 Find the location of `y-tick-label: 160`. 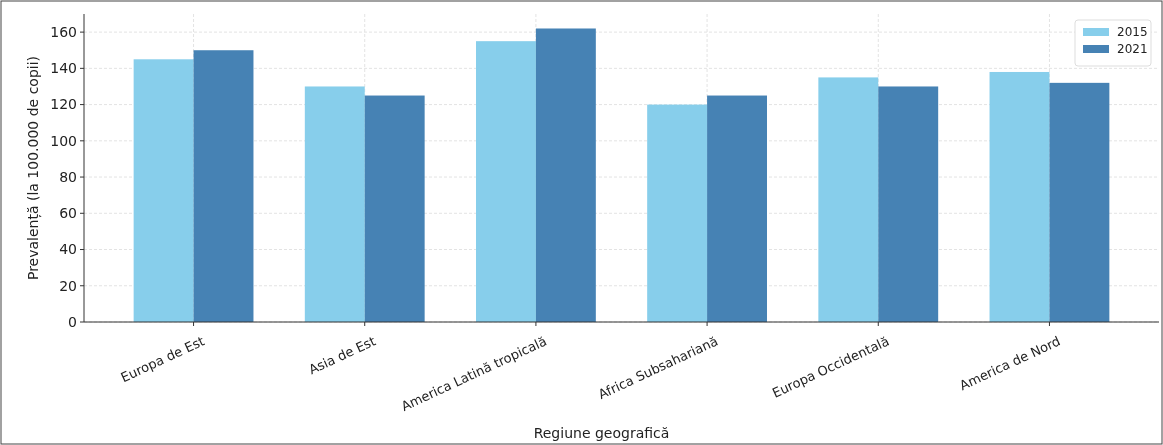

y-tick-label: 160 is located at coordinates (63, 32).